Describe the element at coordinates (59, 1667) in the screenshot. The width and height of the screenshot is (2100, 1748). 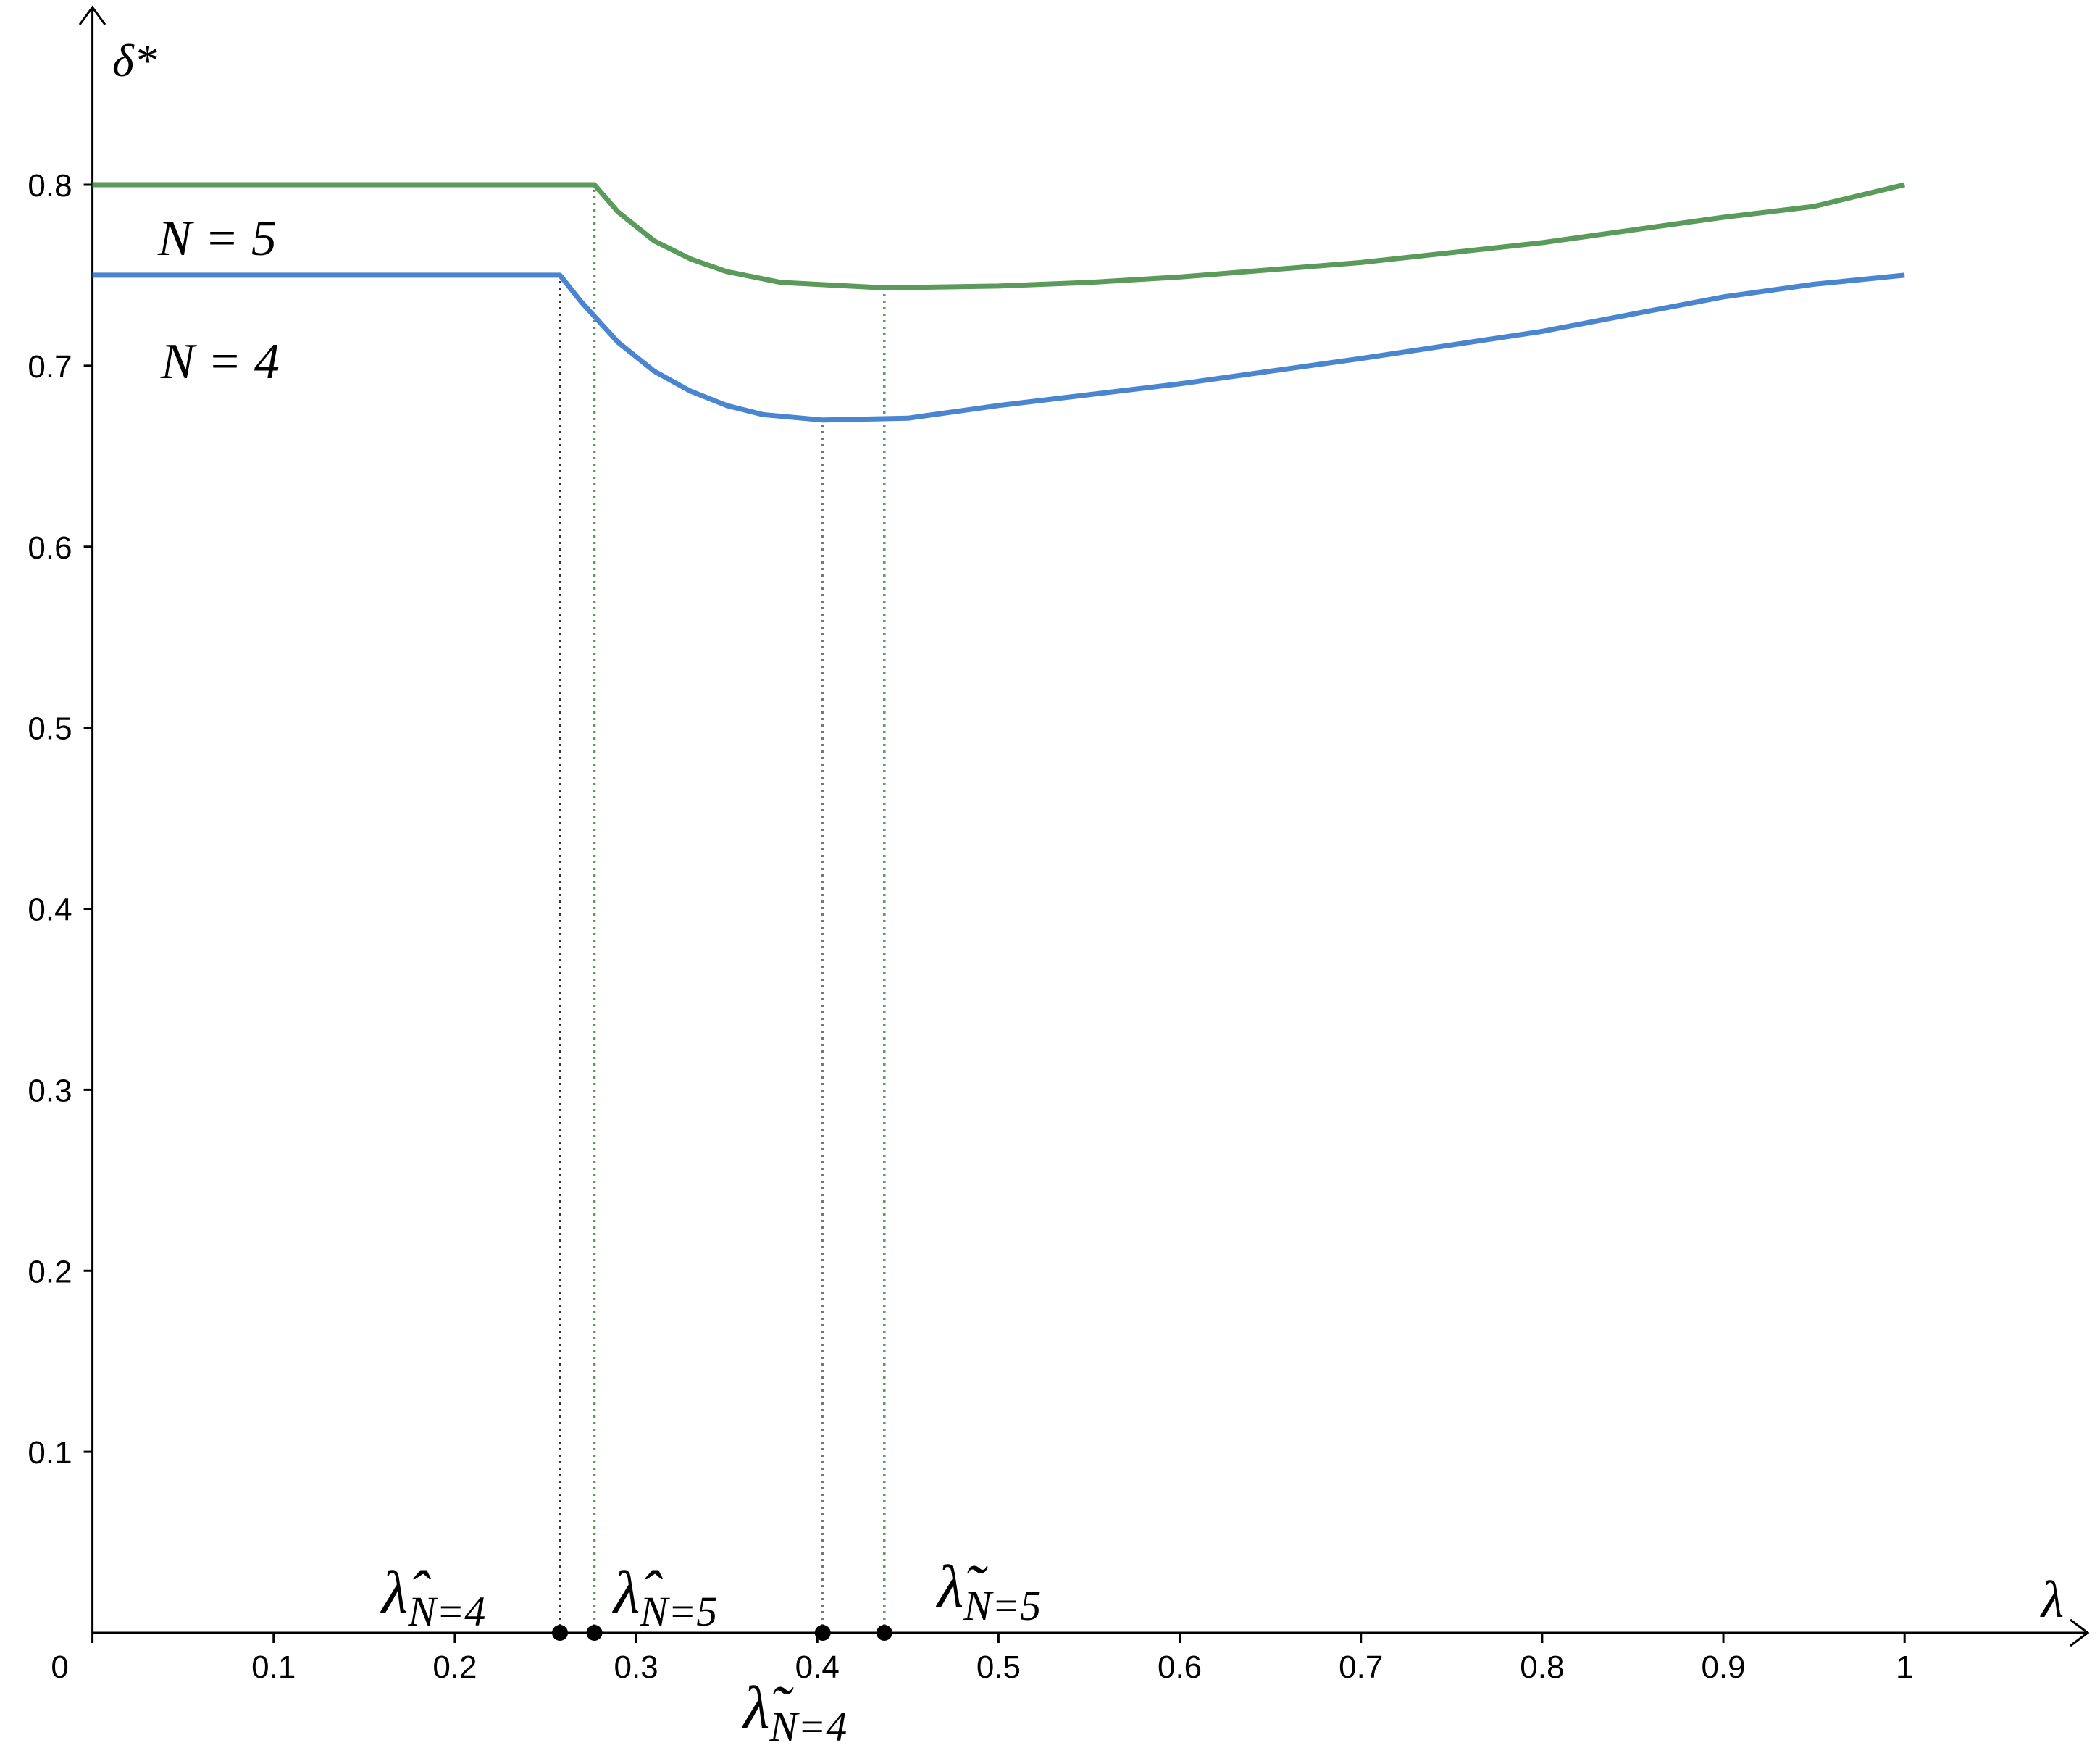
I see `x-tick-label: 0` at that location.